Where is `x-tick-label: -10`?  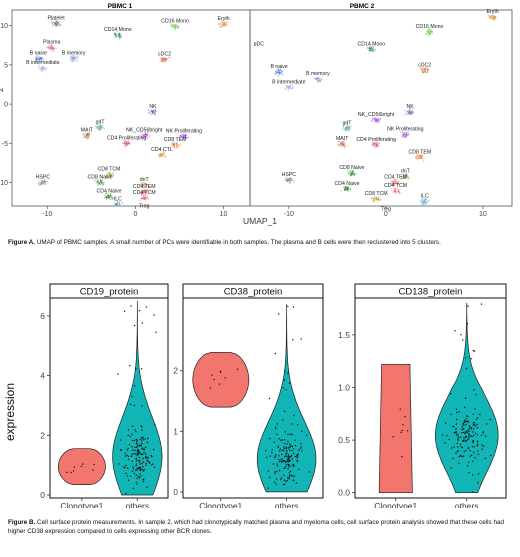 x-tick-label: -10 is located at coordinates (289, 214).